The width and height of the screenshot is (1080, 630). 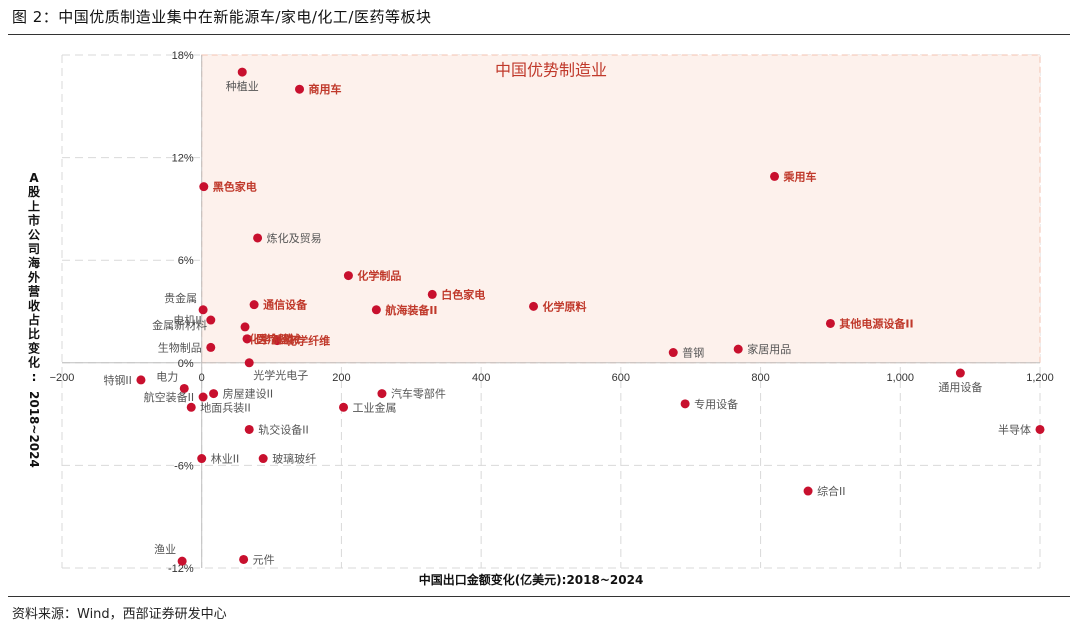 What do you see at coordinates (481, 378) in the screenshot?
I see `x-tick-label: 400` at bounding box center [481, 378].